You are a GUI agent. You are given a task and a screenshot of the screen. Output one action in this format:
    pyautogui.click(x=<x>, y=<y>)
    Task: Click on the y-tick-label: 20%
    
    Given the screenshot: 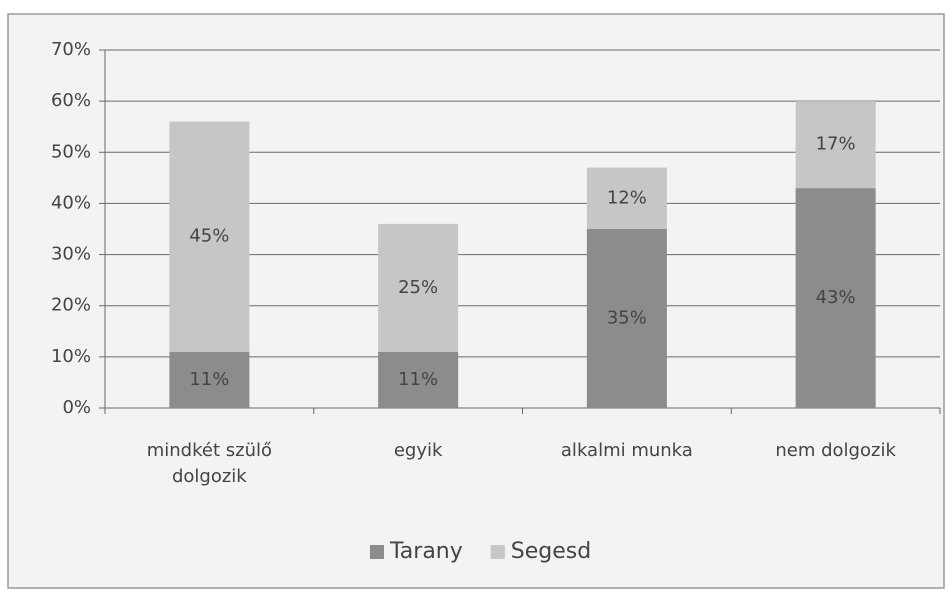 What is the action you would take?
    pyautogui.click(x=71, y=305)
    